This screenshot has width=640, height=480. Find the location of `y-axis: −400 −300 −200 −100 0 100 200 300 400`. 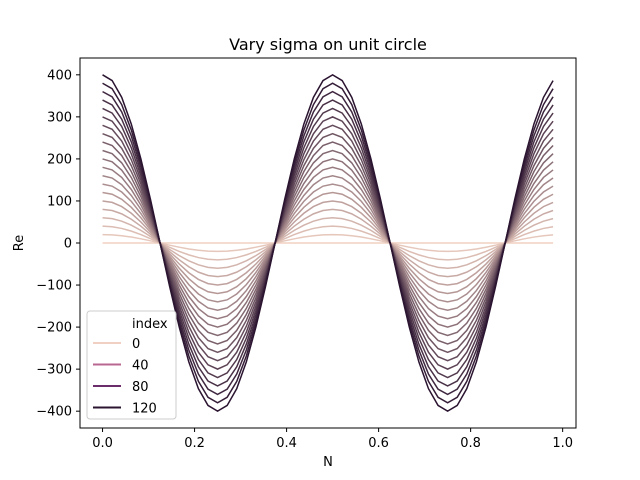

y-axis: −400 −300 −200 −100 0 100 200 300 400 is located at coordinates (58, 244).